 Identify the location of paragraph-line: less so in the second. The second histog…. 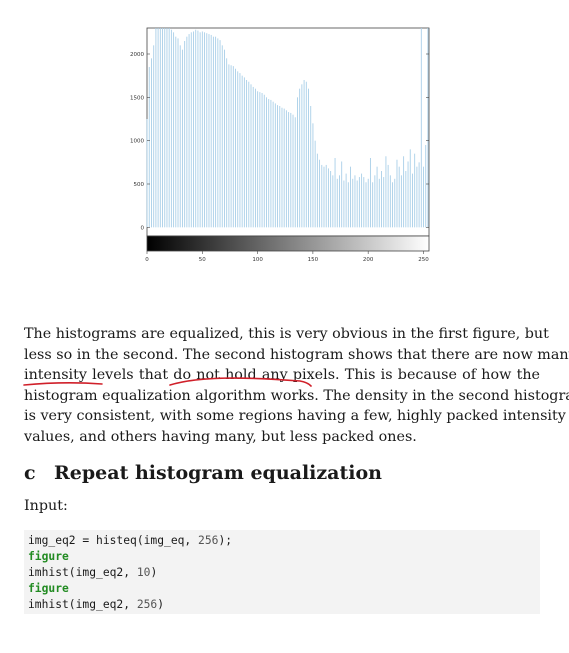
(296, 354).